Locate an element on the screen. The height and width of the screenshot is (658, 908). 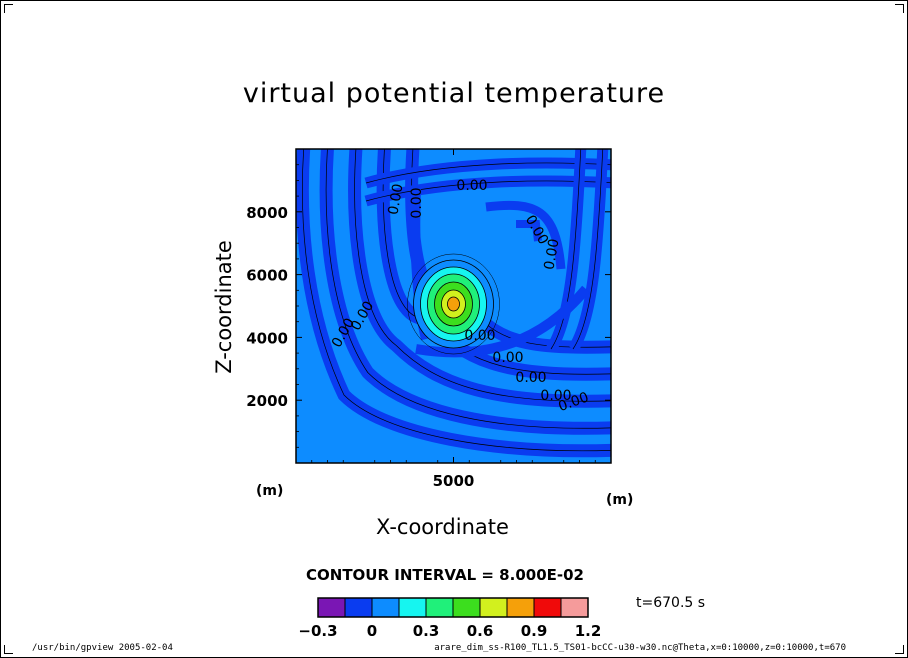
crop-mark-top-right is located at coordinates (899, 8).